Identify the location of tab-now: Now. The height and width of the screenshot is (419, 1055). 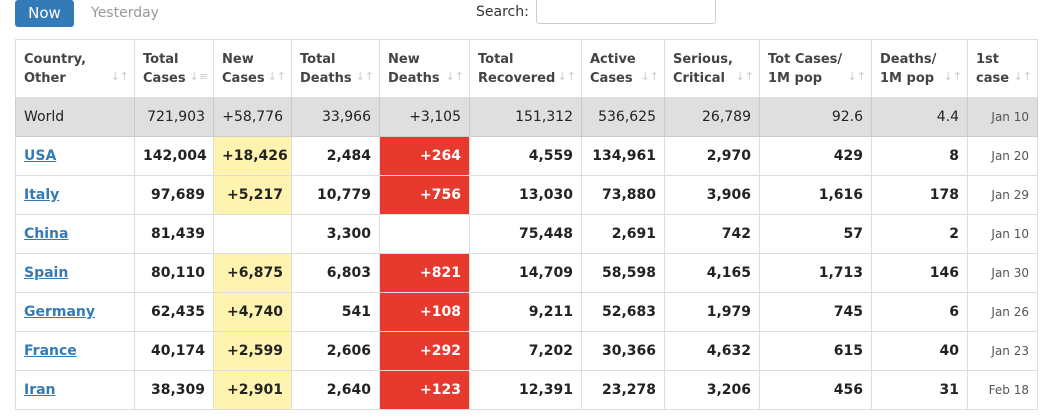
(44, 13).